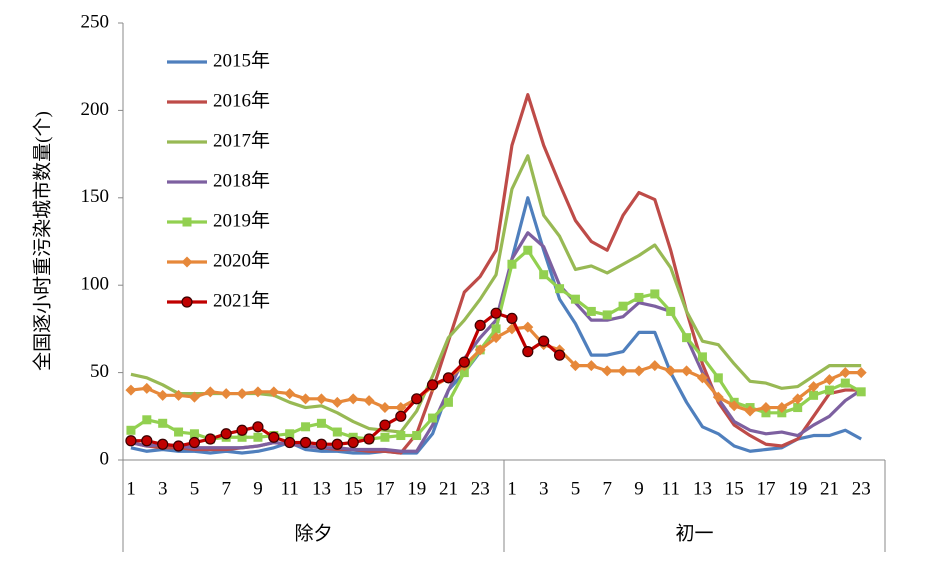  I want to click on x-tick-label: 15, so click(734, 488).